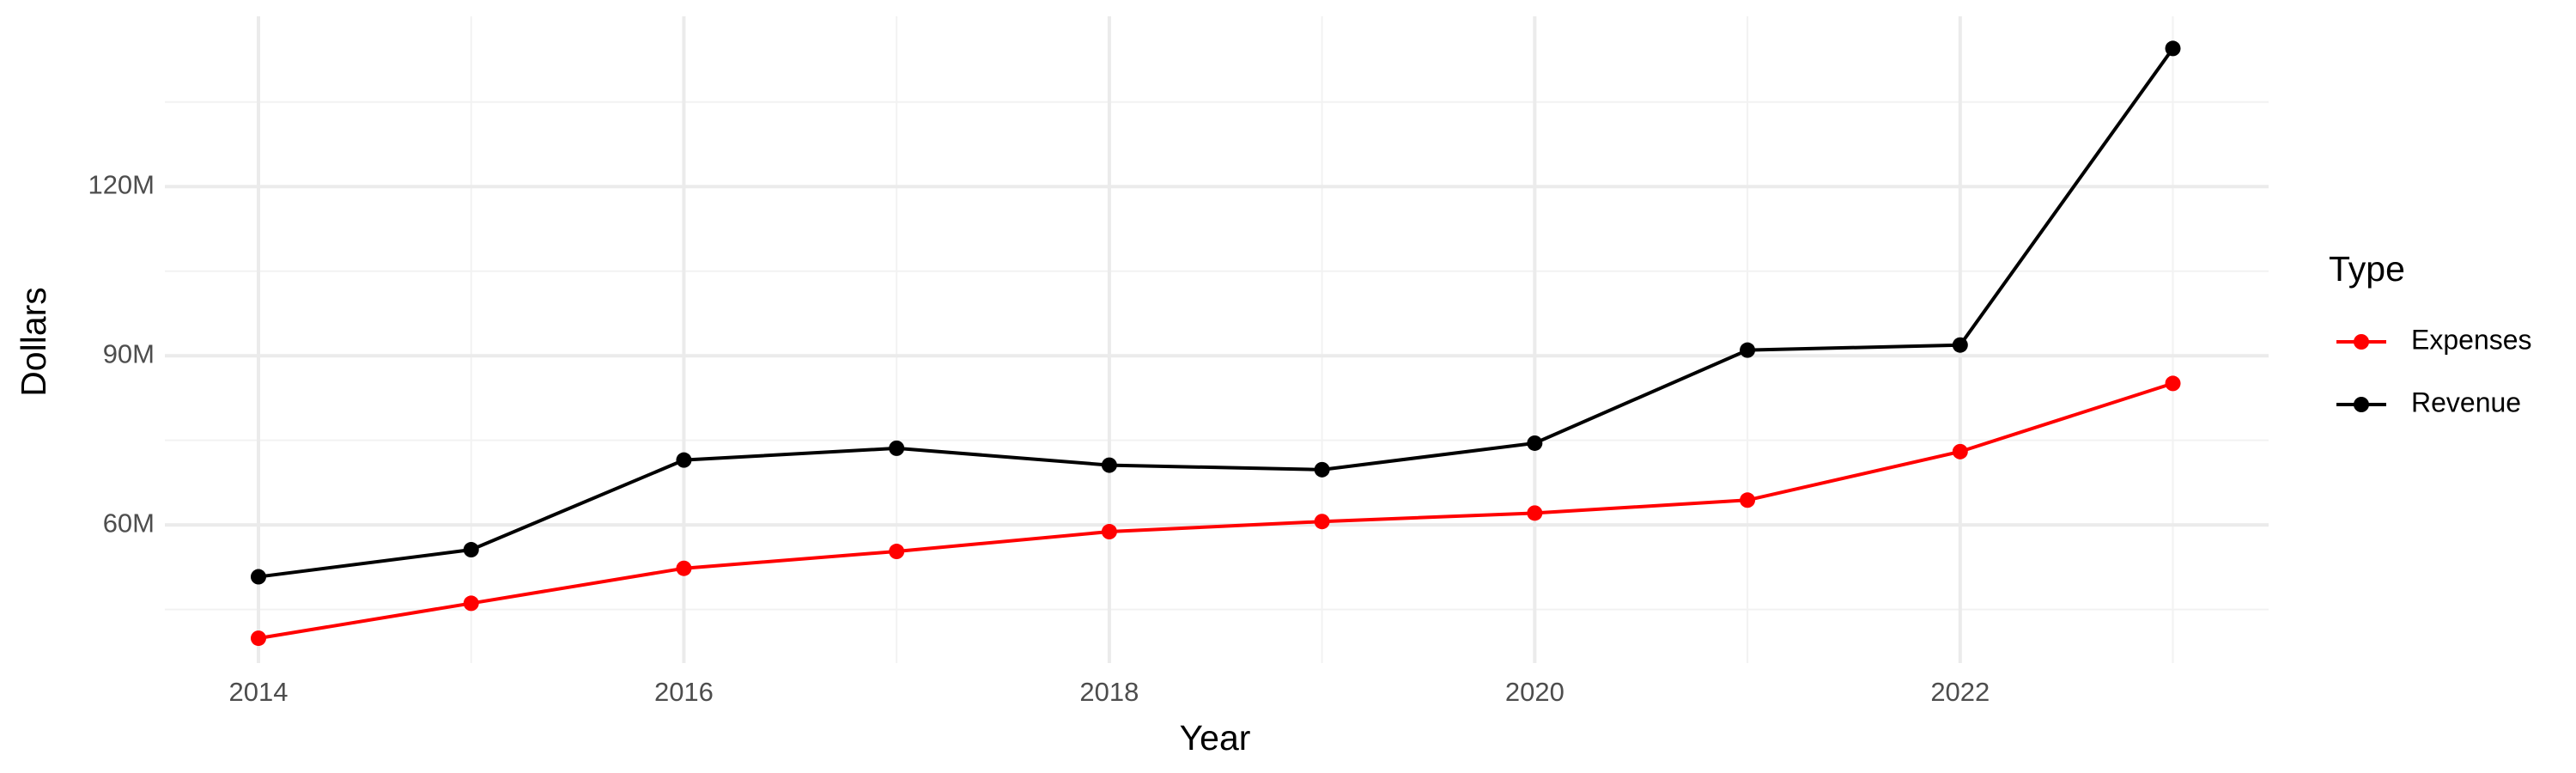  What do you see at coordinates (2367, 269) in the screenshot?
I see `legend-title: Type` at bounding box center [2367, 269].